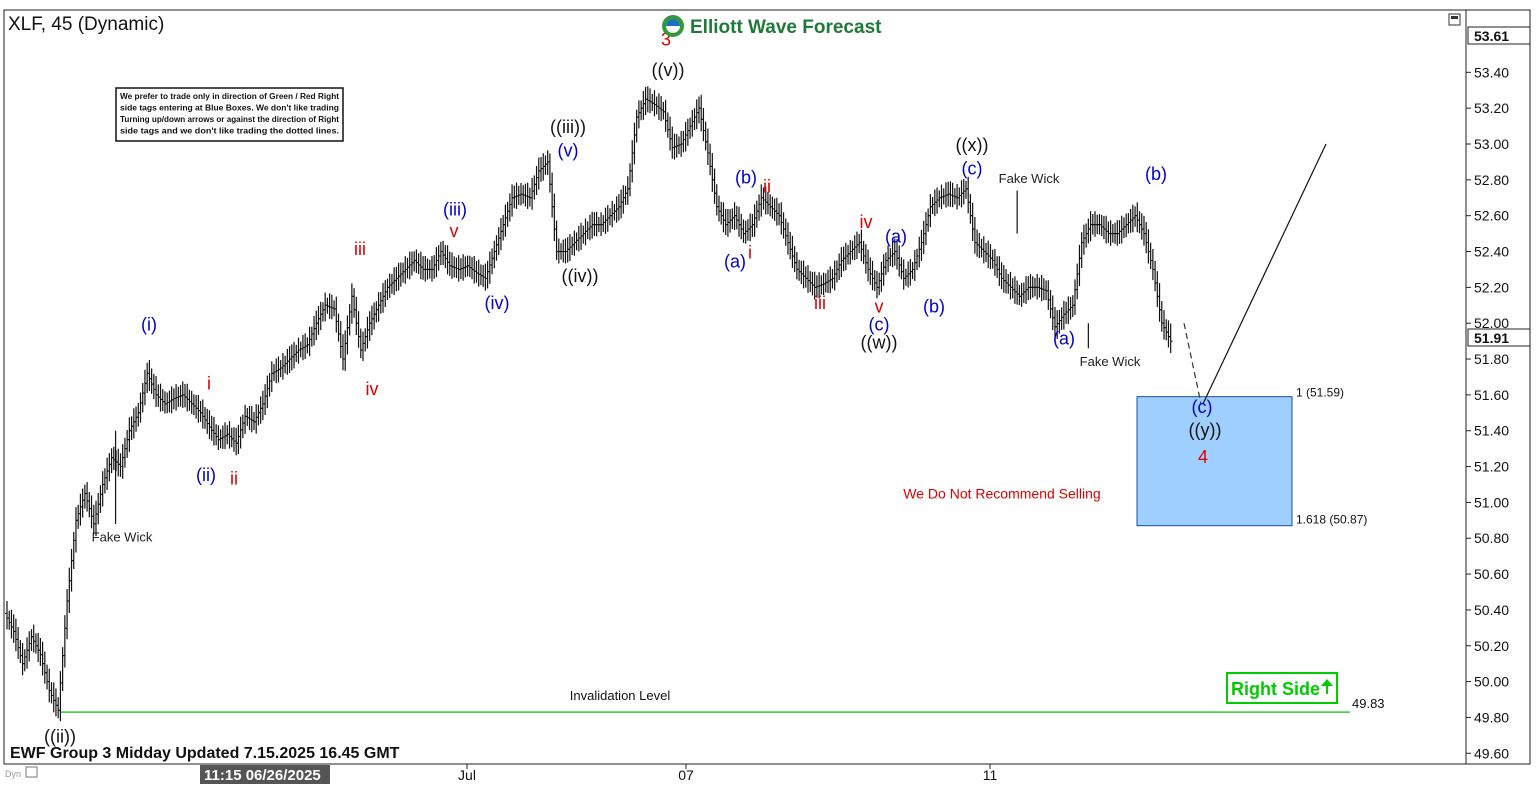 This screenshot has height=788, width=1536. What do you see at coordinates (568, 151) in the screenshot?
I see `wave-label: (v)` at bounding box center [568, 151].